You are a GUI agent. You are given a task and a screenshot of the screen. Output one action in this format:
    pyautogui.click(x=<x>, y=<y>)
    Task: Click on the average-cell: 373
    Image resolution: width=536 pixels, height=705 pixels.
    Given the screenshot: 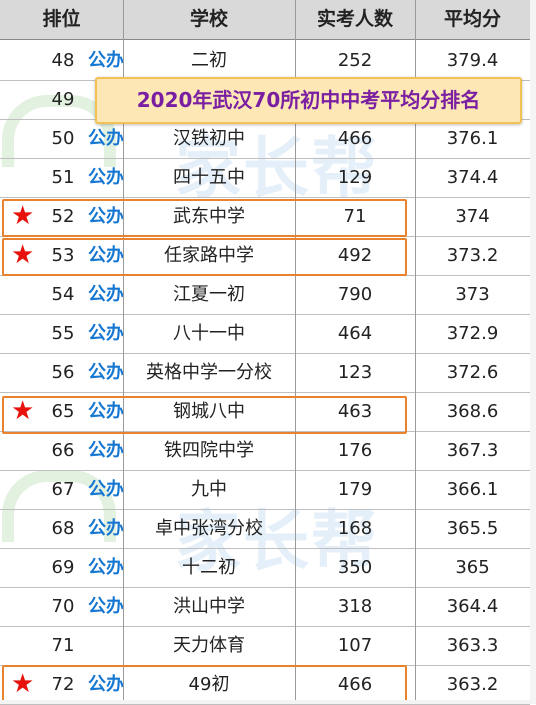 What is the action you would take?
    pyautogui.click(x=472, y=294)
    